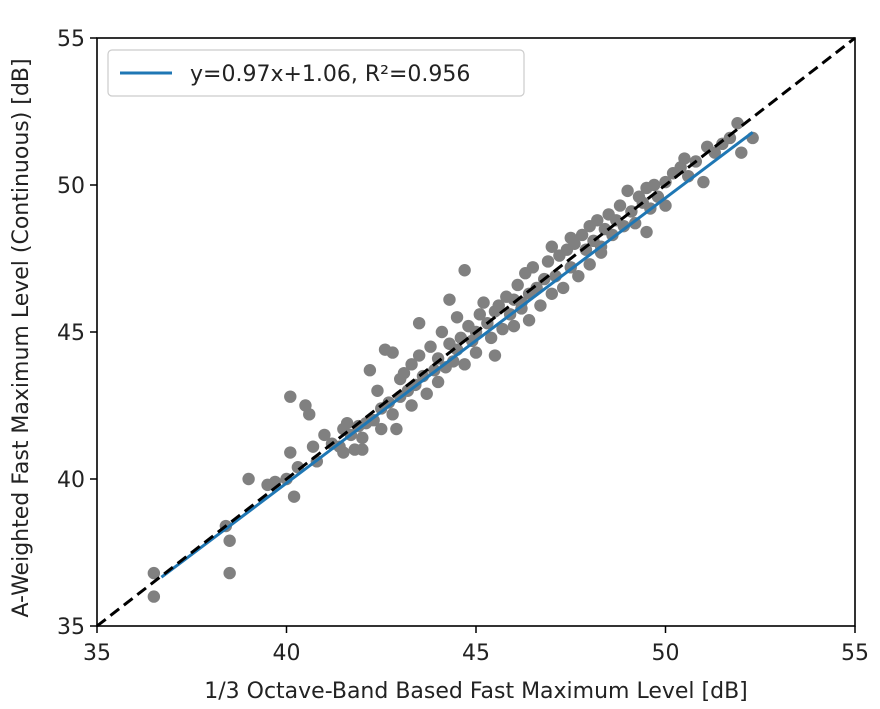  I want to click on legend-box, so click(316, 73).